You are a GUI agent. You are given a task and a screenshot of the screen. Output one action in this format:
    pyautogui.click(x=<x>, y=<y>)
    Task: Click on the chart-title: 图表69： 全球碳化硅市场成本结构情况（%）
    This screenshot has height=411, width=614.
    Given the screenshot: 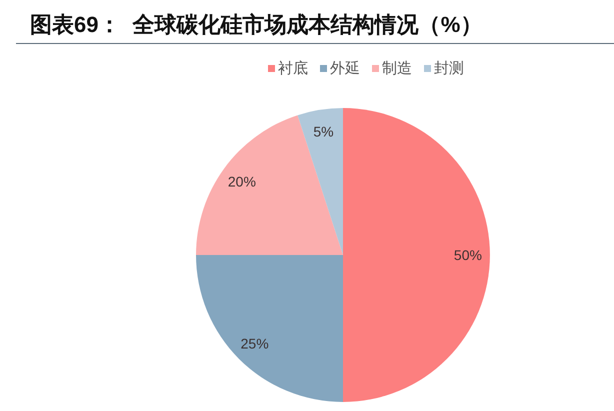 What is the action you would take?
    pyautogui.click(x=315, y=27)
    